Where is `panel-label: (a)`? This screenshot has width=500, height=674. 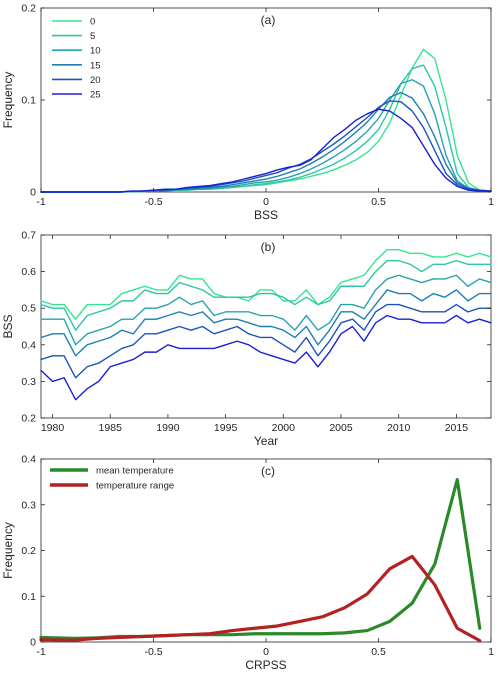 panel-label: (a) is located at coordinates (268, 20).